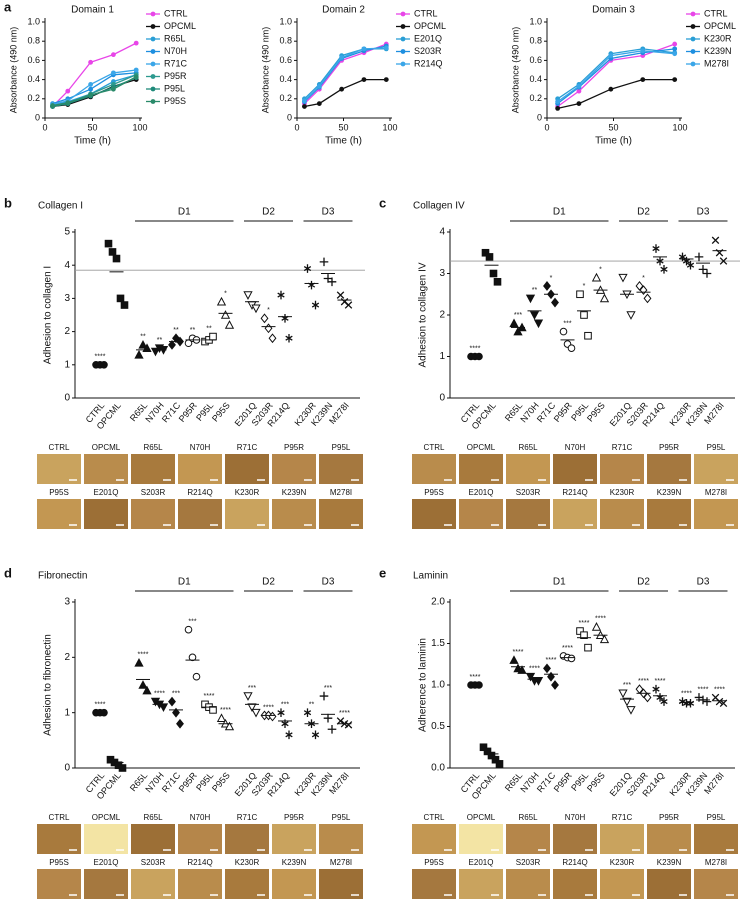 The image size is (749, 909). Describe the element at coordinates (438, 768) in the screenshot. I see `y-tick-label: 0.0` at that location.